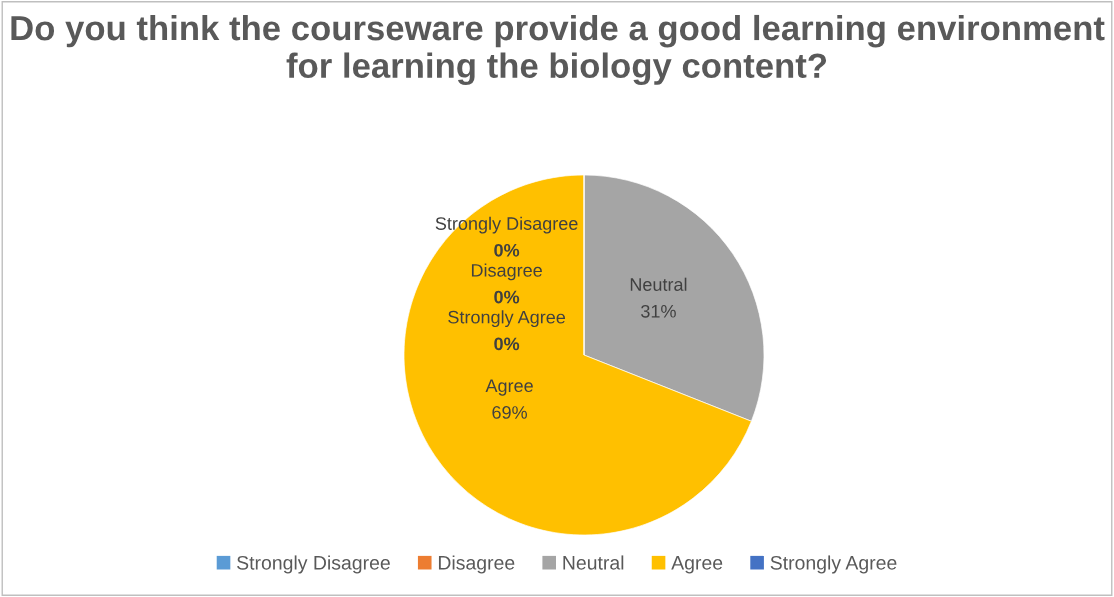 The image size is (1114, 597). What do you see at coordinates (507, 319) in the screenshot?
I see `category-label: Strongly Agree` at bounding box center [507, 319].